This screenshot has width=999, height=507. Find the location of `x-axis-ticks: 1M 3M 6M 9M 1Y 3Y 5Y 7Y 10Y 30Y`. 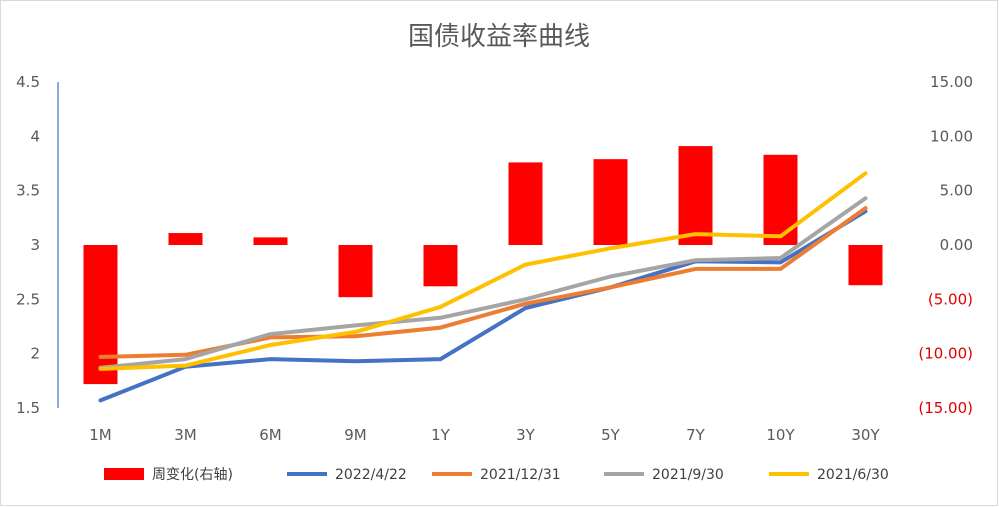

x-axis-ticks: 1M 3M 6M 9M 1Y 3Y 5Y 7Y 10Y 30Y is located at coordinates (484, 435).